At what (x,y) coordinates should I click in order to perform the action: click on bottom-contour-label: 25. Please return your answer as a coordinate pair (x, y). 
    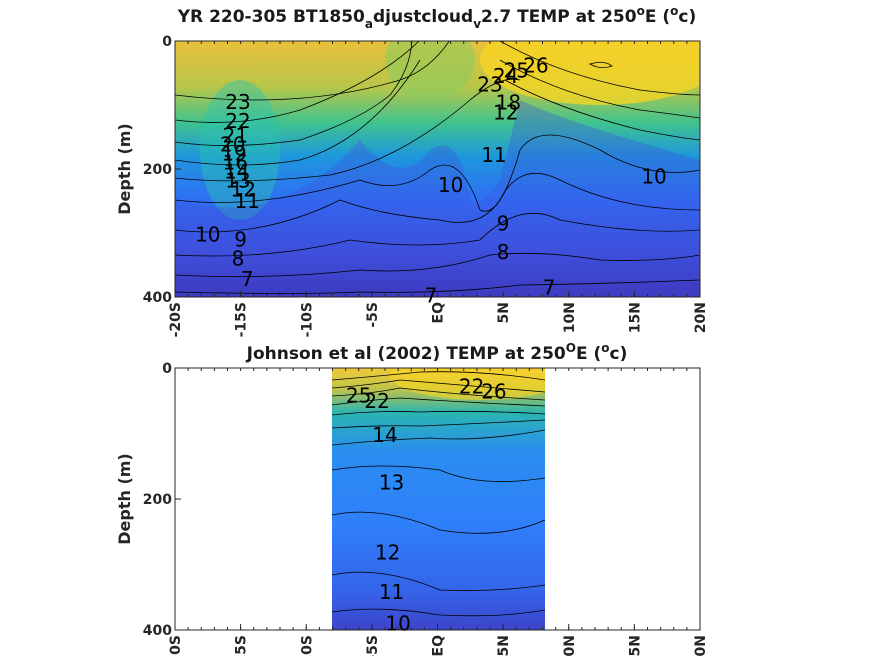
    Looking at the image, I should click on (358, 396).